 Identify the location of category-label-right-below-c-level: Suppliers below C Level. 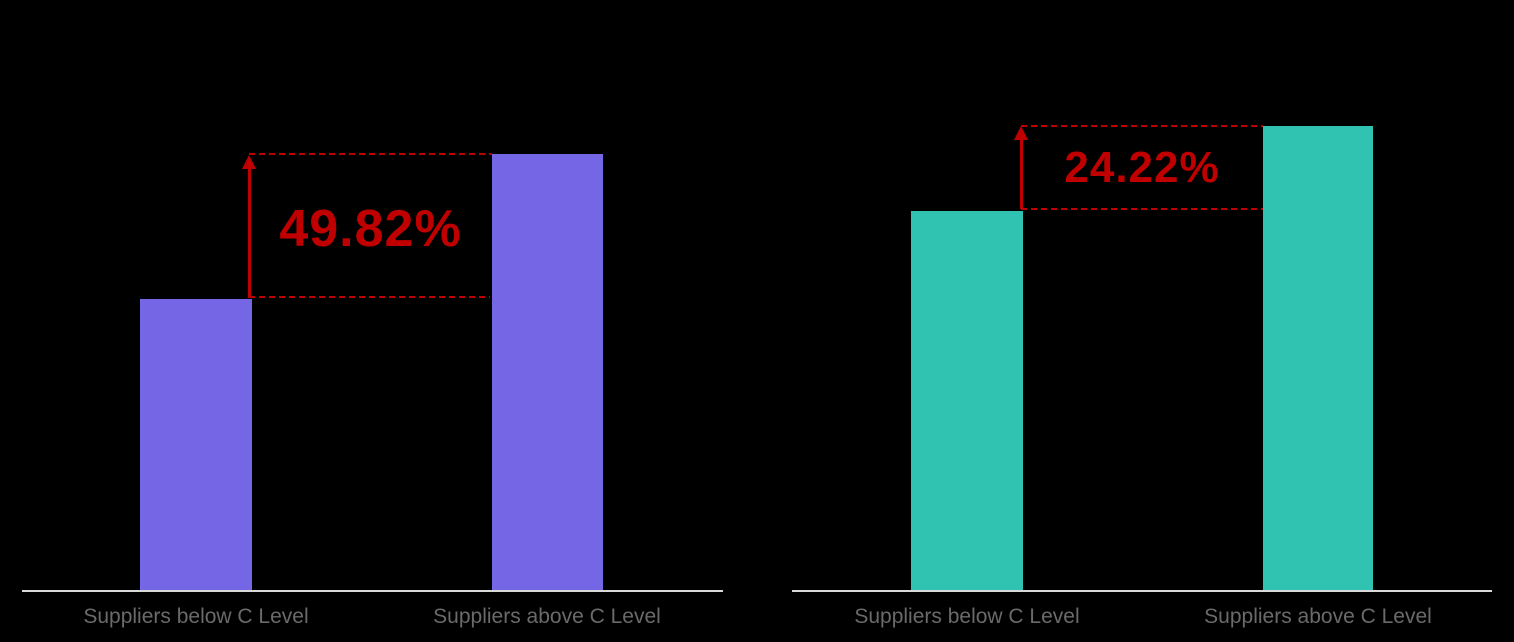
(967, 616).